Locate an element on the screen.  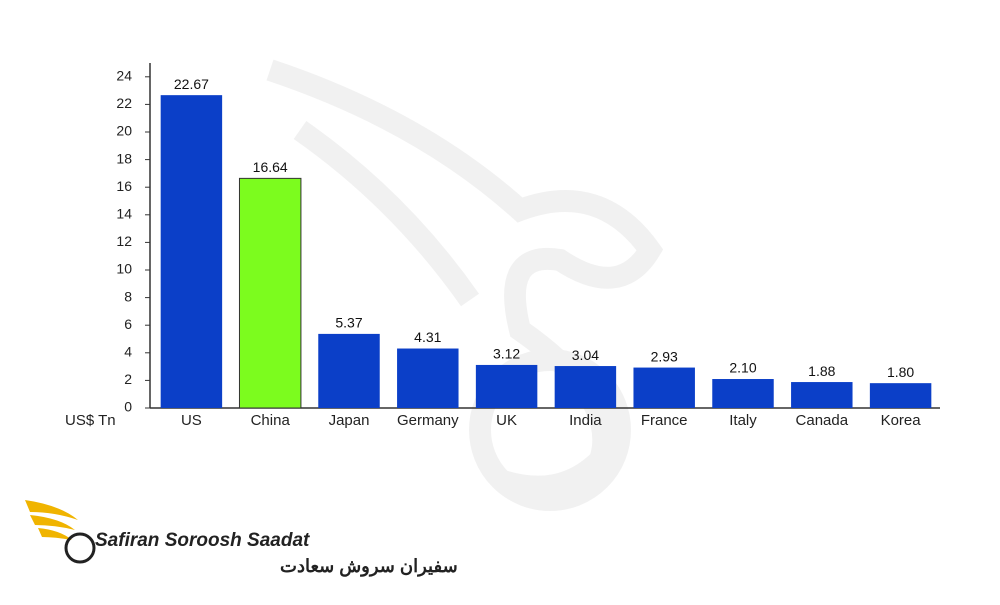
value-label: 3.12 is located at coordinates (506, 354).